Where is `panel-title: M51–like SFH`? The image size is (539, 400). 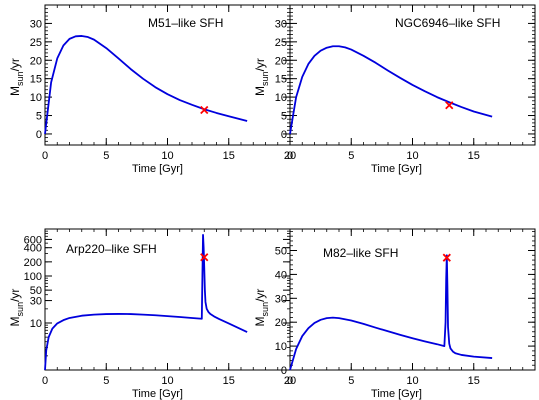 panel-title: M51–like SFH is located at coordinates (185, 23).